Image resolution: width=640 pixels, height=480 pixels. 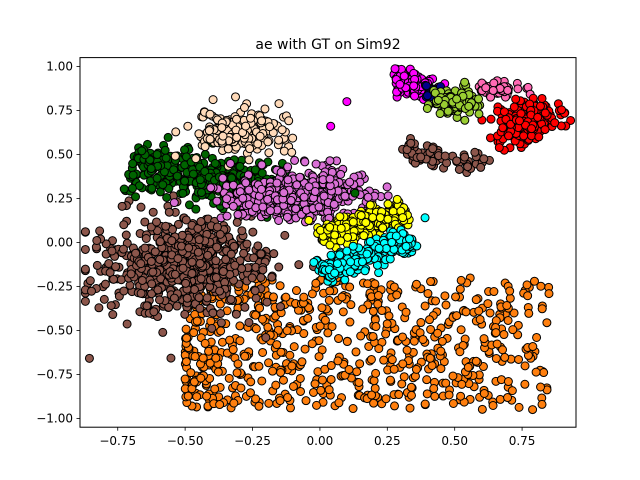 What do you see at coordinates (252, 441) in the screenshot?
I see `x-tick-label: −0.25` at bounding box center [252, 441].